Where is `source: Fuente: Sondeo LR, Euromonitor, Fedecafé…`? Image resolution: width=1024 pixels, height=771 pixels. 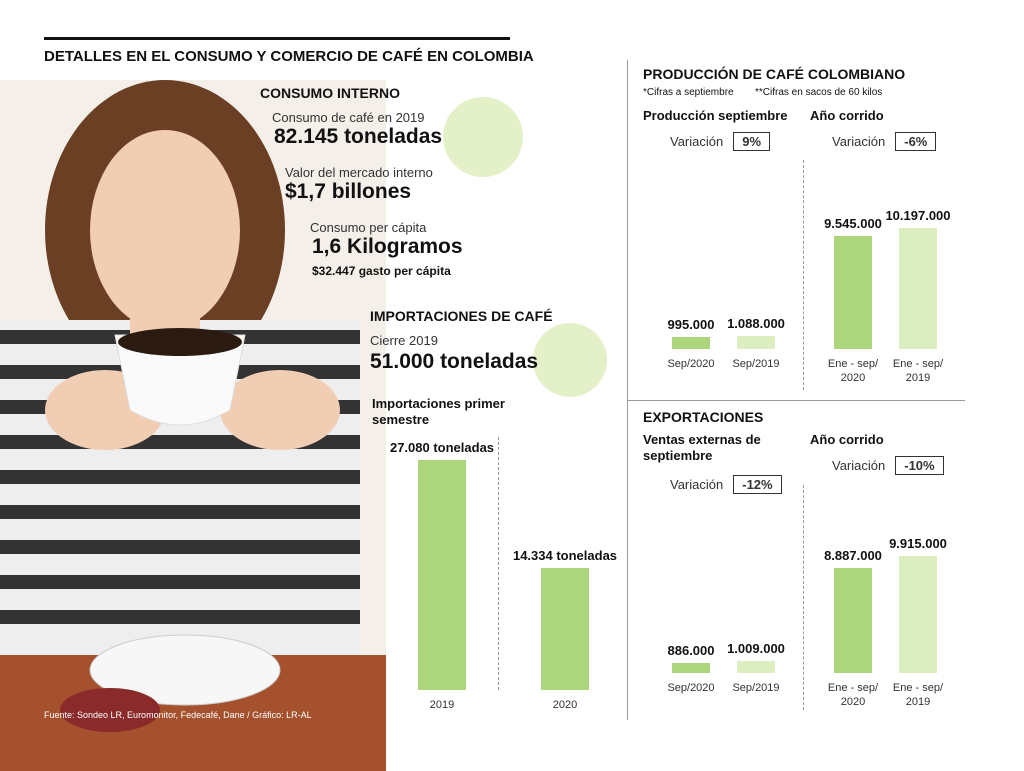 source: Fuente: Sondeo LR, Euromonitor, Fedecafé… is located at coordinates (178, 715).